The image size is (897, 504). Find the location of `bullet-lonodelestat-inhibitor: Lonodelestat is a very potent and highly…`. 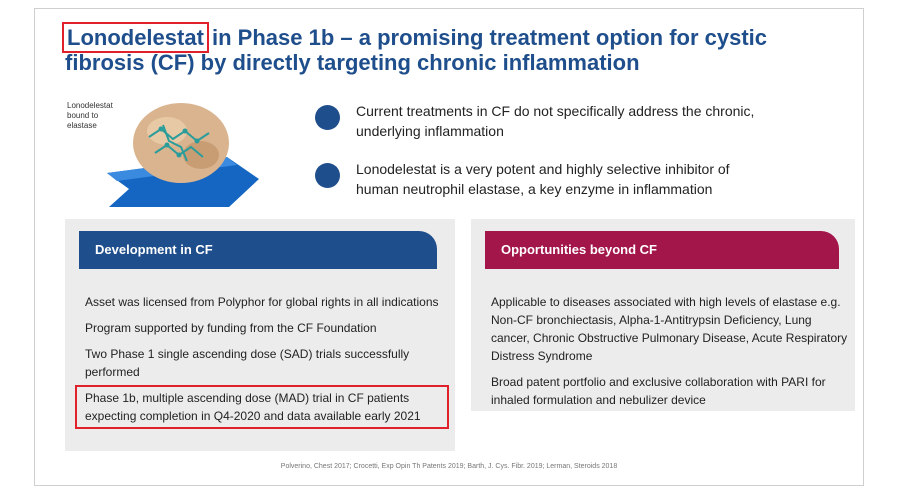

bullet-lonodelestat-inhibitor: Lonodelestat is a very potent and highly… is located at coordinates (545, 179).